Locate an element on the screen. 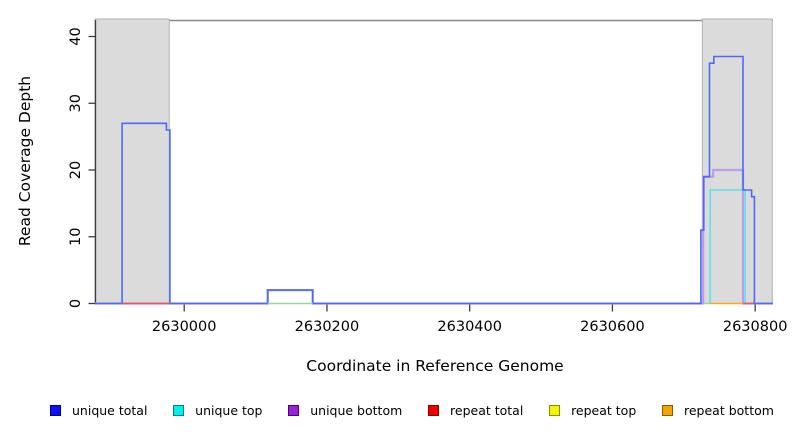  legend-label: unique top is located at coordinates (229, 410).